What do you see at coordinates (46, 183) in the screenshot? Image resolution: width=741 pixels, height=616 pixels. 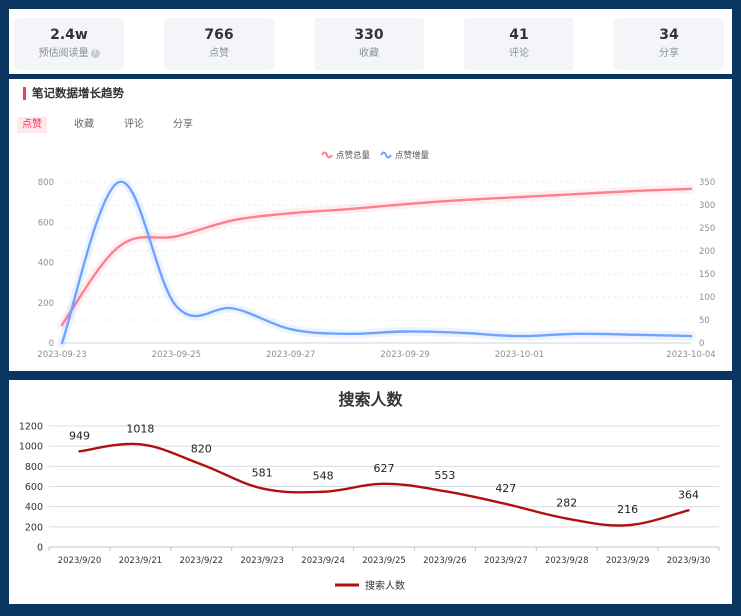 I see `y-left-tick-label: 800` at bounding box center [46, 183].